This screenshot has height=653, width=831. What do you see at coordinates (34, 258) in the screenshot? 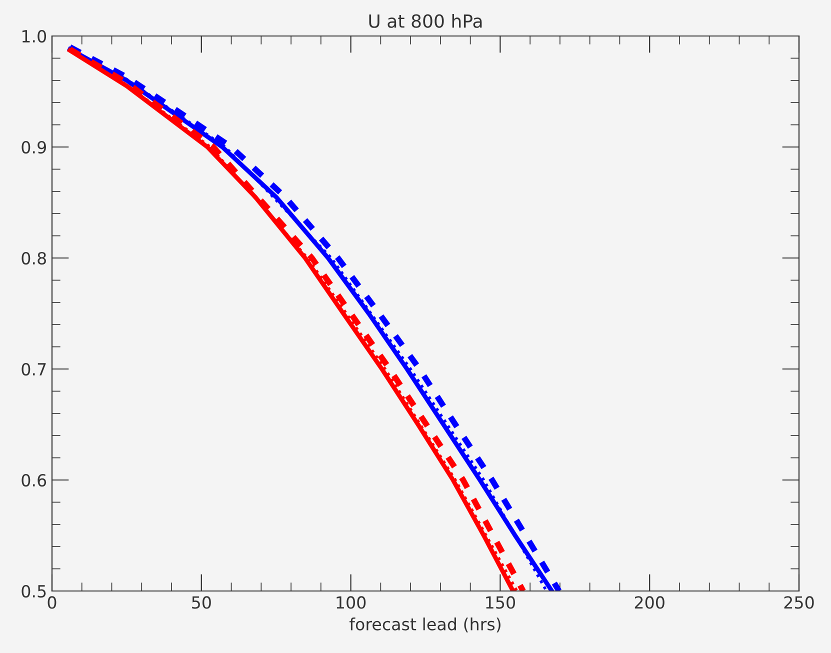
I see `y-tick-label: 0.8` at bounding box center [34, 258].